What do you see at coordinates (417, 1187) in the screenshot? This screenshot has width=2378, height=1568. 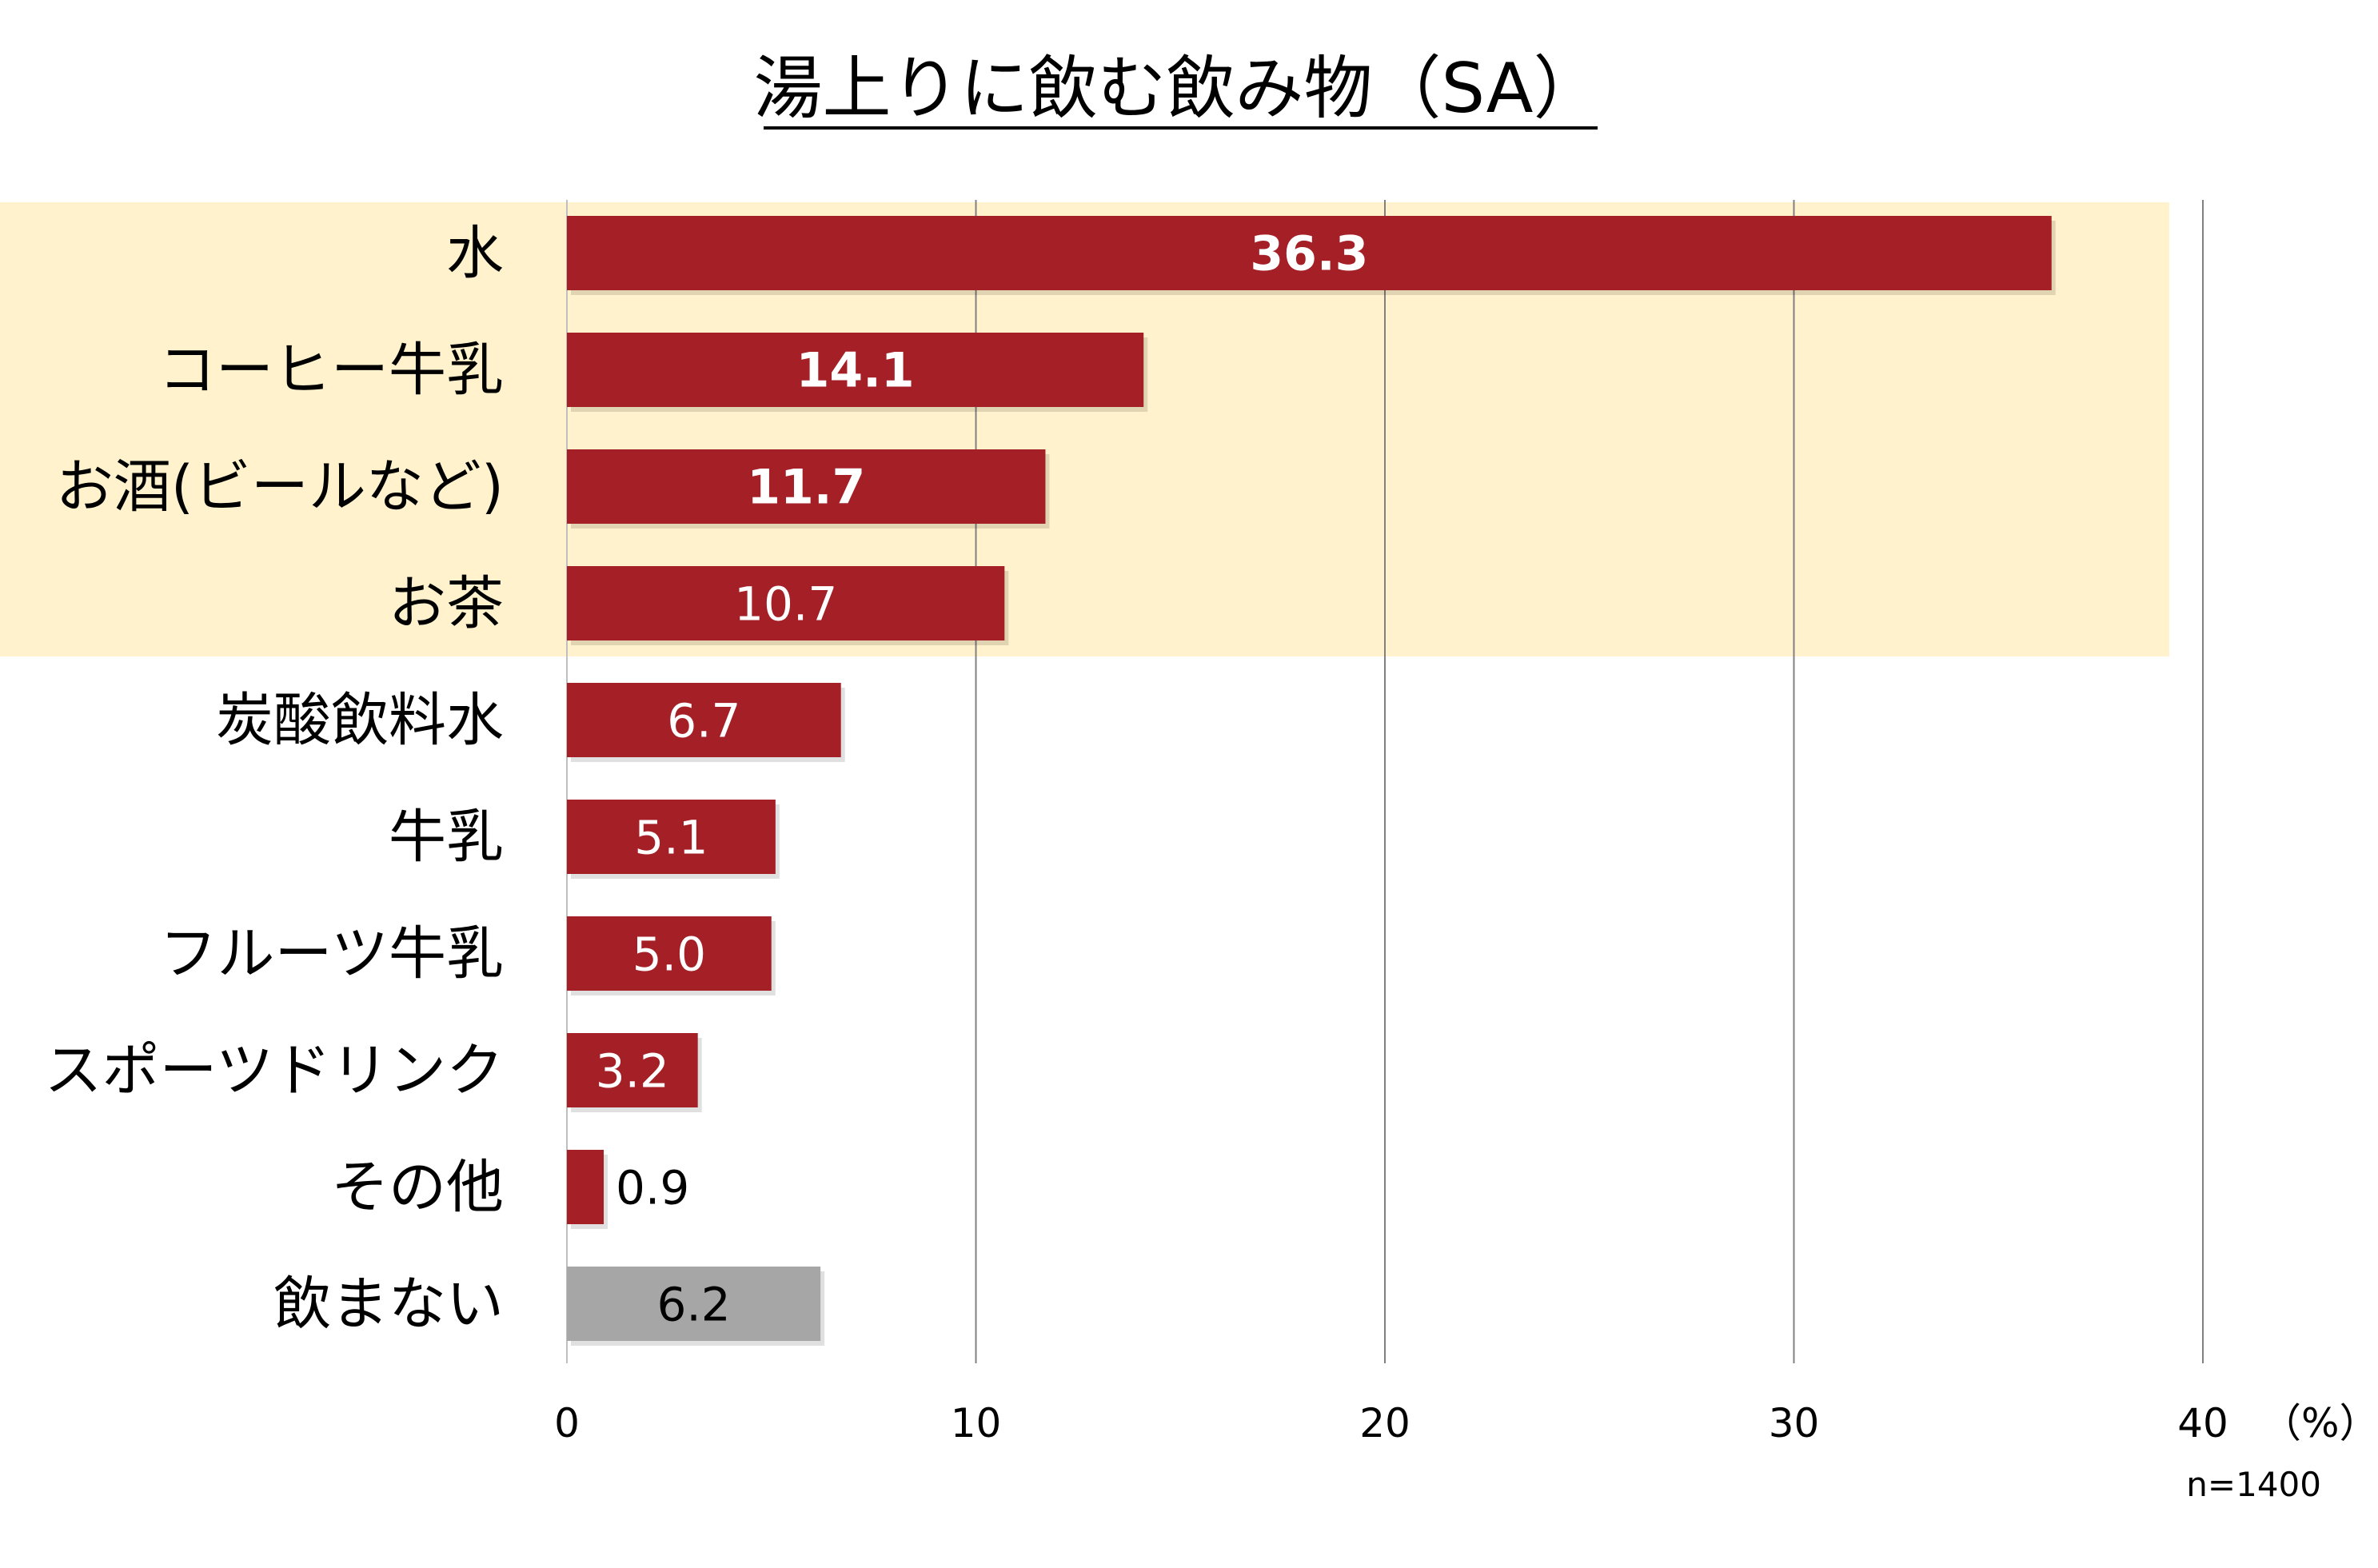 I see `category-label: その他` at bounding box center [417, 1187].